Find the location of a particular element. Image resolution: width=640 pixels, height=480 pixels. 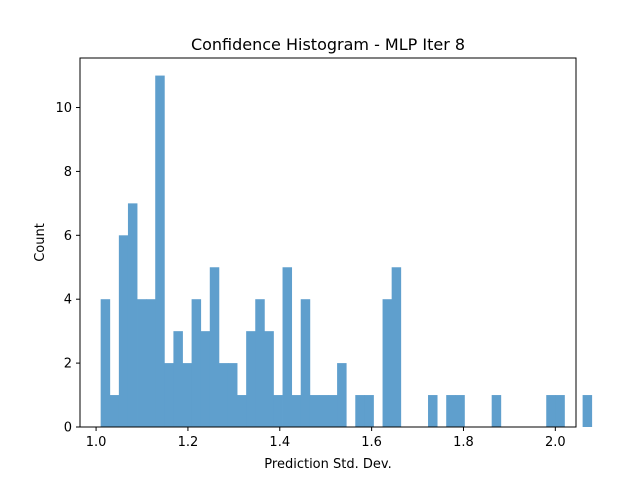

y-axis-ticks: 0 2 4 6 8 10 is located at coordinates (67, 268).